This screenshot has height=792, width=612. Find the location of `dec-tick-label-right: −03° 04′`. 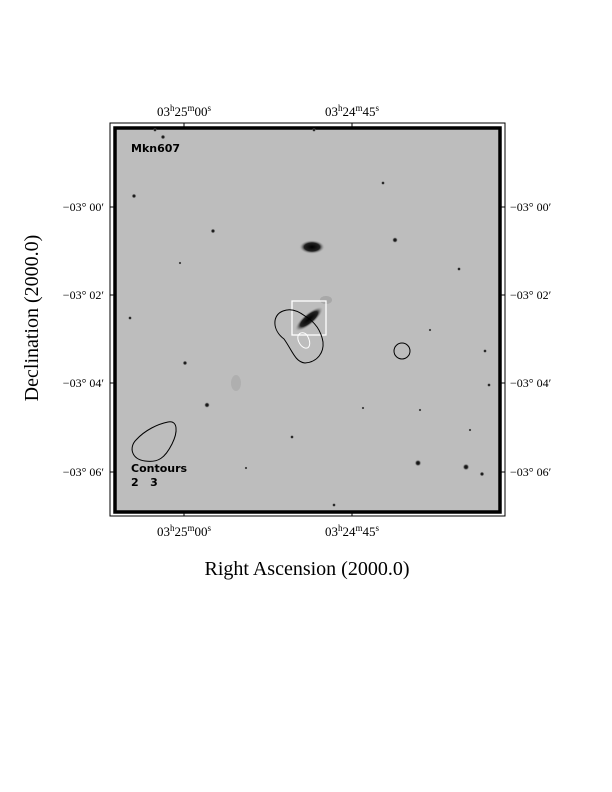

dec-tick-label-right: −03° 04′ is located at coordinates (531, 383).